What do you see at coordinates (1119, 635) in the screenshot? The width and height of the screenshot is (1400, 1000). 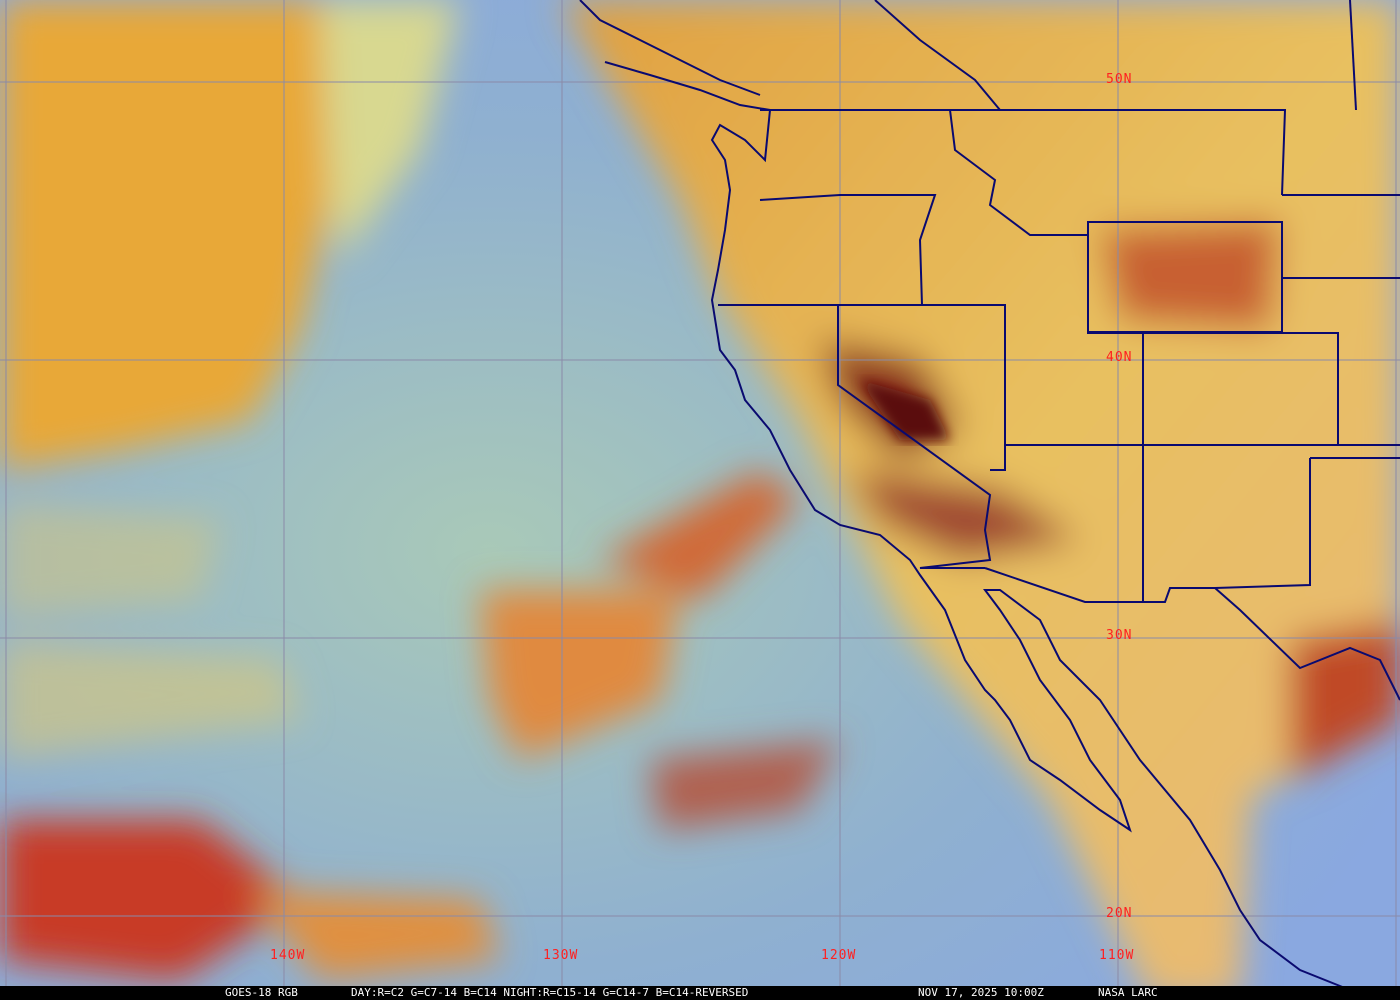 I see `latitude-label: 30N` at bounding box center [1119, 635].